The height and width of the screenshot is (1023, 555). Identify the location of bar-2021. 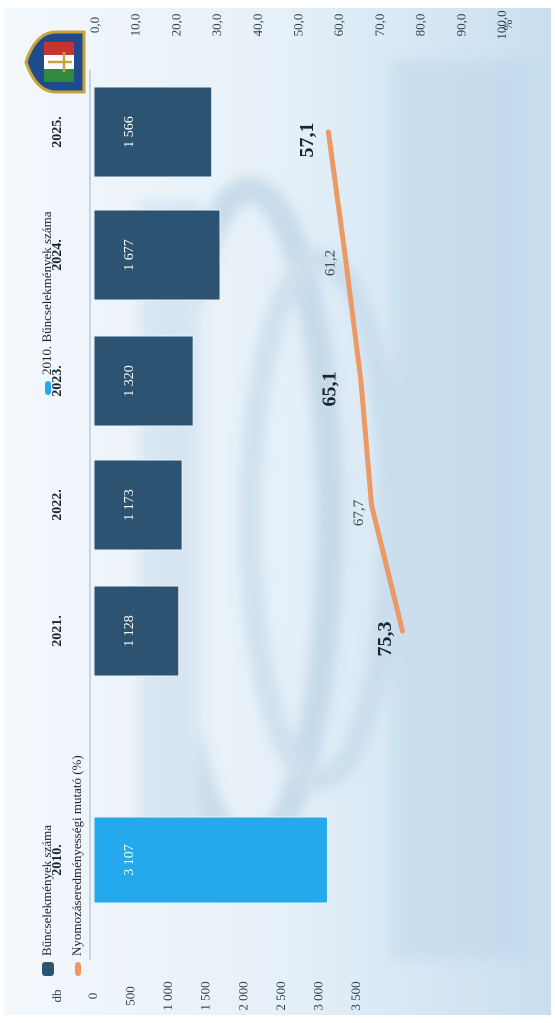
(136, 631).